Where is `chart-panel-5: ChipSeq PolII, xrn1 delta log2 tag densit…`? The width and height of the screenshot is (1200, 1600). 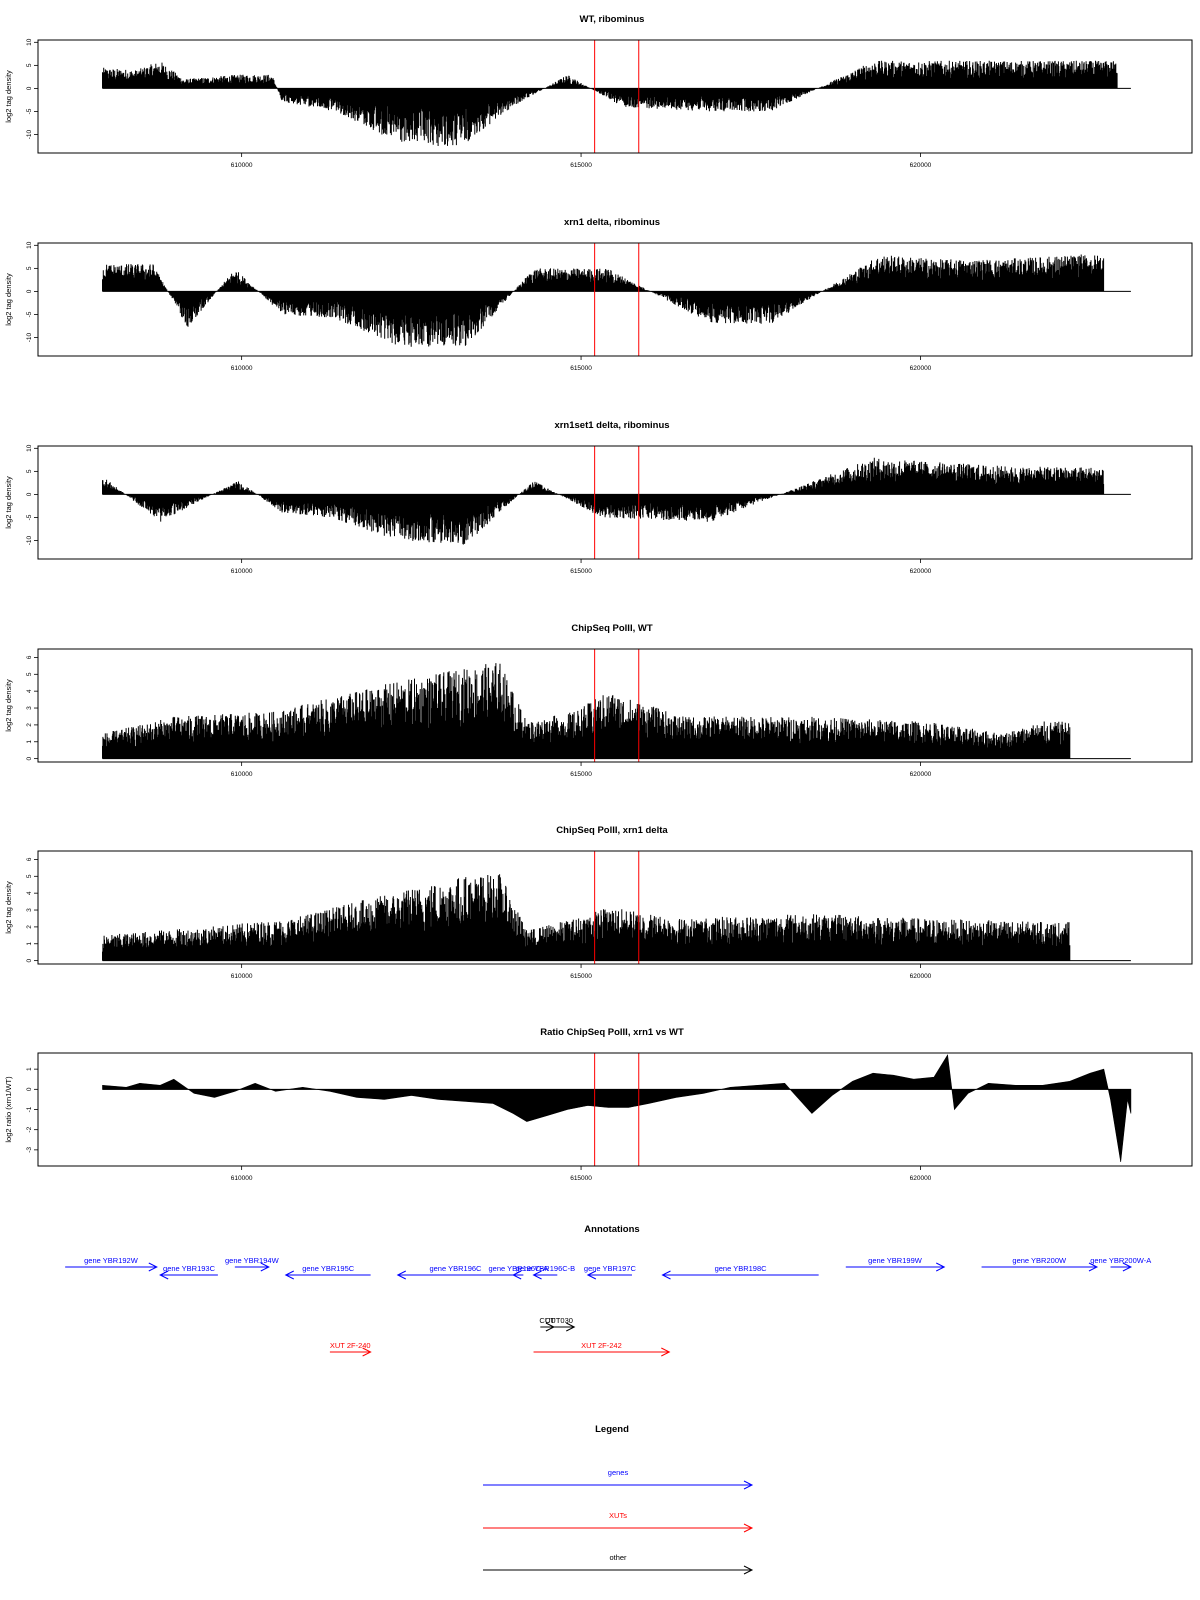 chart-panel-5: ChipSeq PolII, xrn1 delta log2 tag densit… is located at coordinates (598, 902).